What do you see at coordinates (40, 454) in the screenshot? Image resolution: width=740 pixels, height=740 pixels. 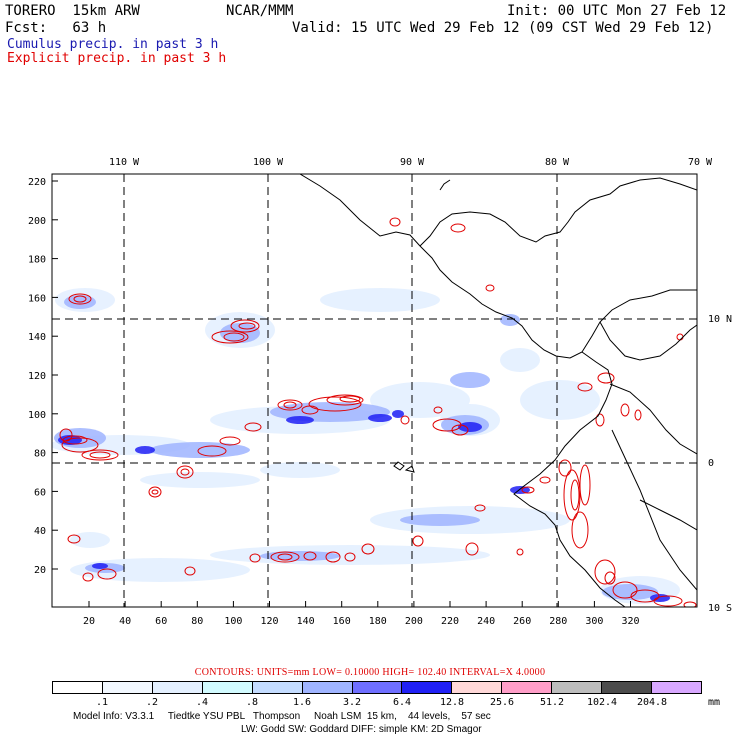 I see `grid-y-label: 80` at bounding box center [40, 454].